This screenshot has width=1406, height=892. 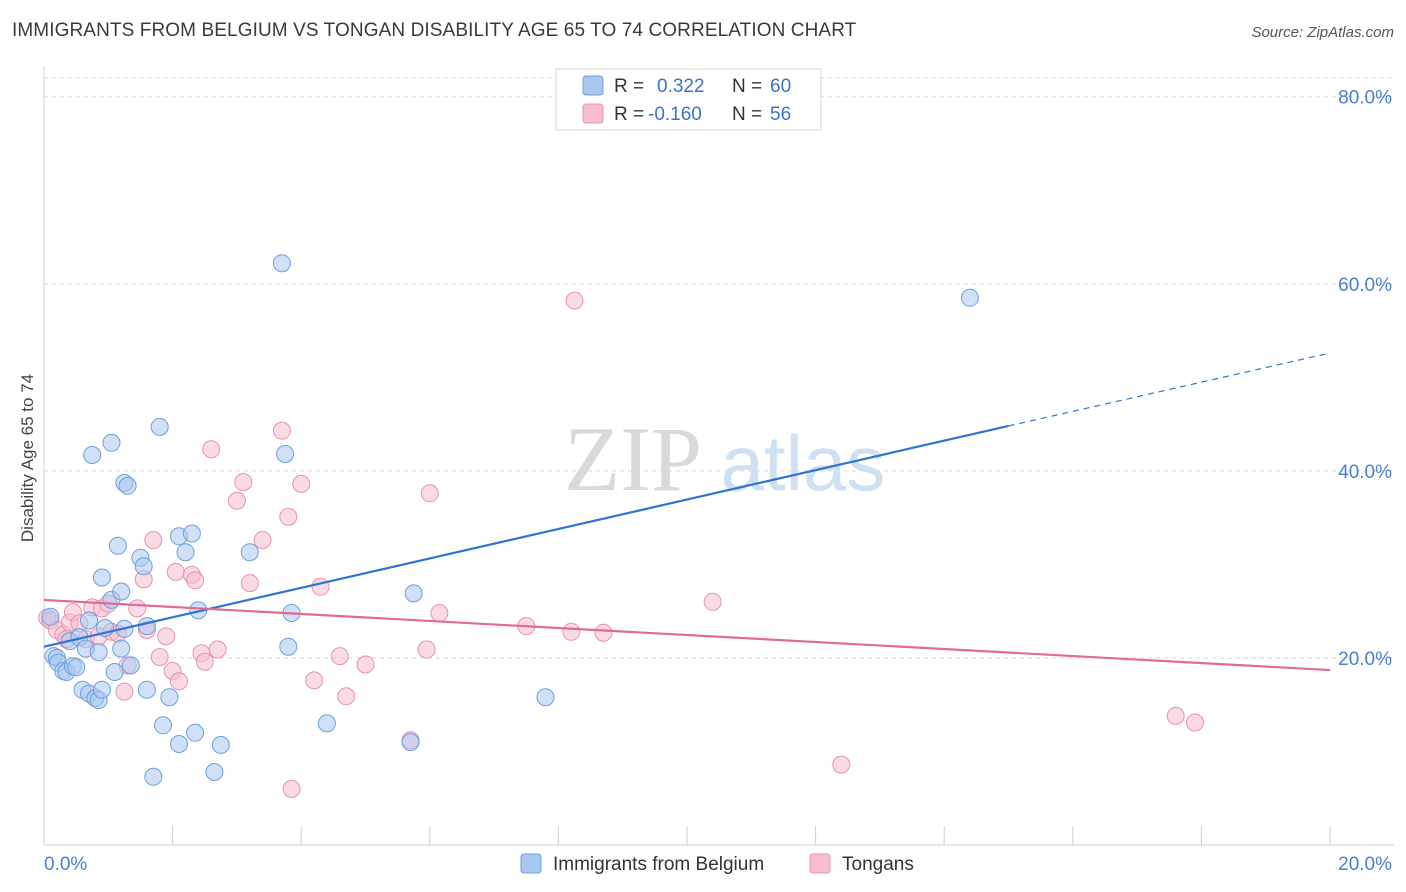 I want to click on tongan-r-label: R =, so click(x=629, y=114).